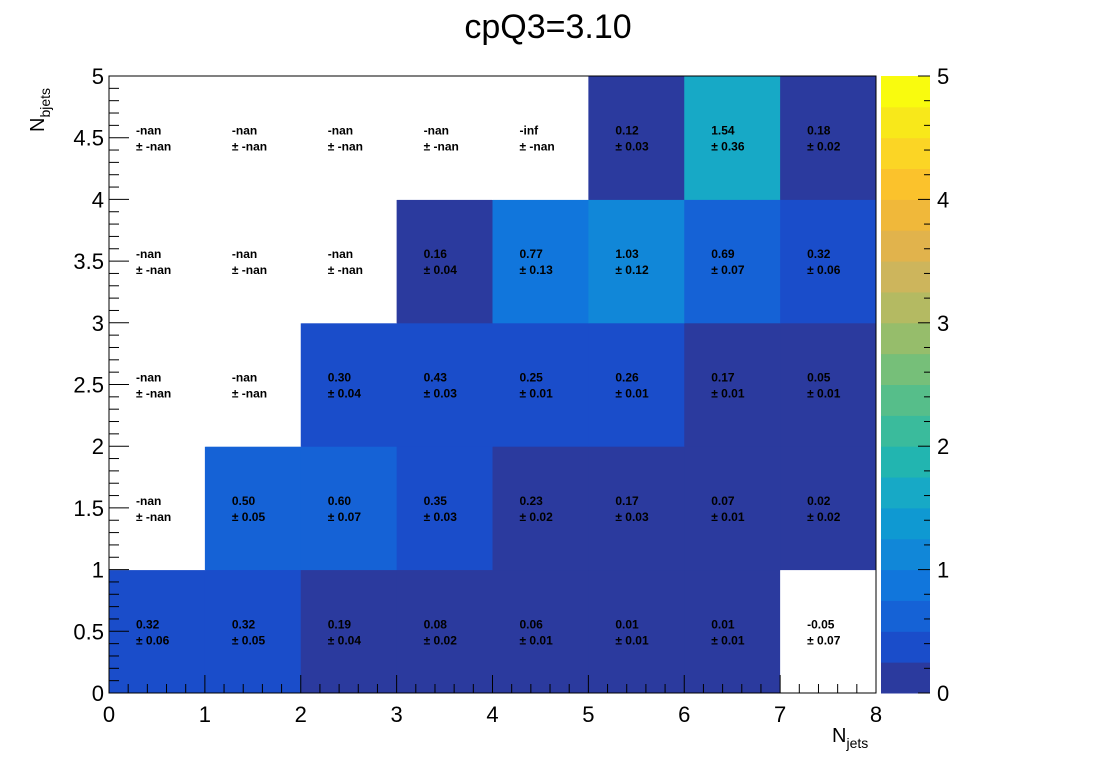 The image size is (1096, 772). Describe the element at coordinates (45, 103) in the screenshot. I see `y-axis-title-sub: bjets` at that location.